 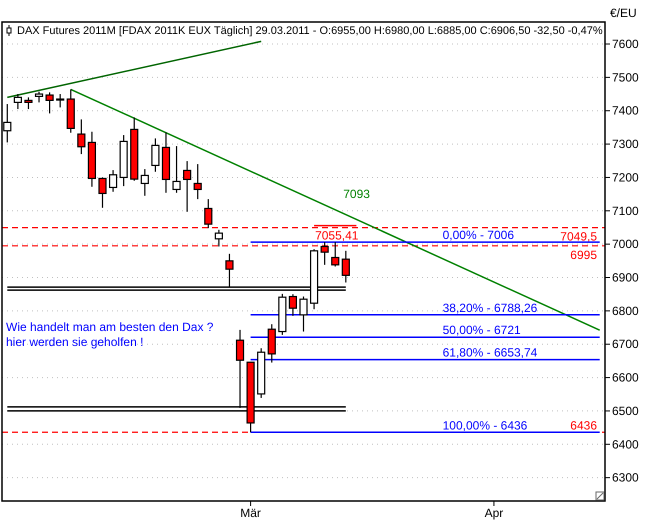 What do you see at coordinates (626, 244) in the screenshot?
I see `y-tick-label: 7000` at bounding box center [626, 244].